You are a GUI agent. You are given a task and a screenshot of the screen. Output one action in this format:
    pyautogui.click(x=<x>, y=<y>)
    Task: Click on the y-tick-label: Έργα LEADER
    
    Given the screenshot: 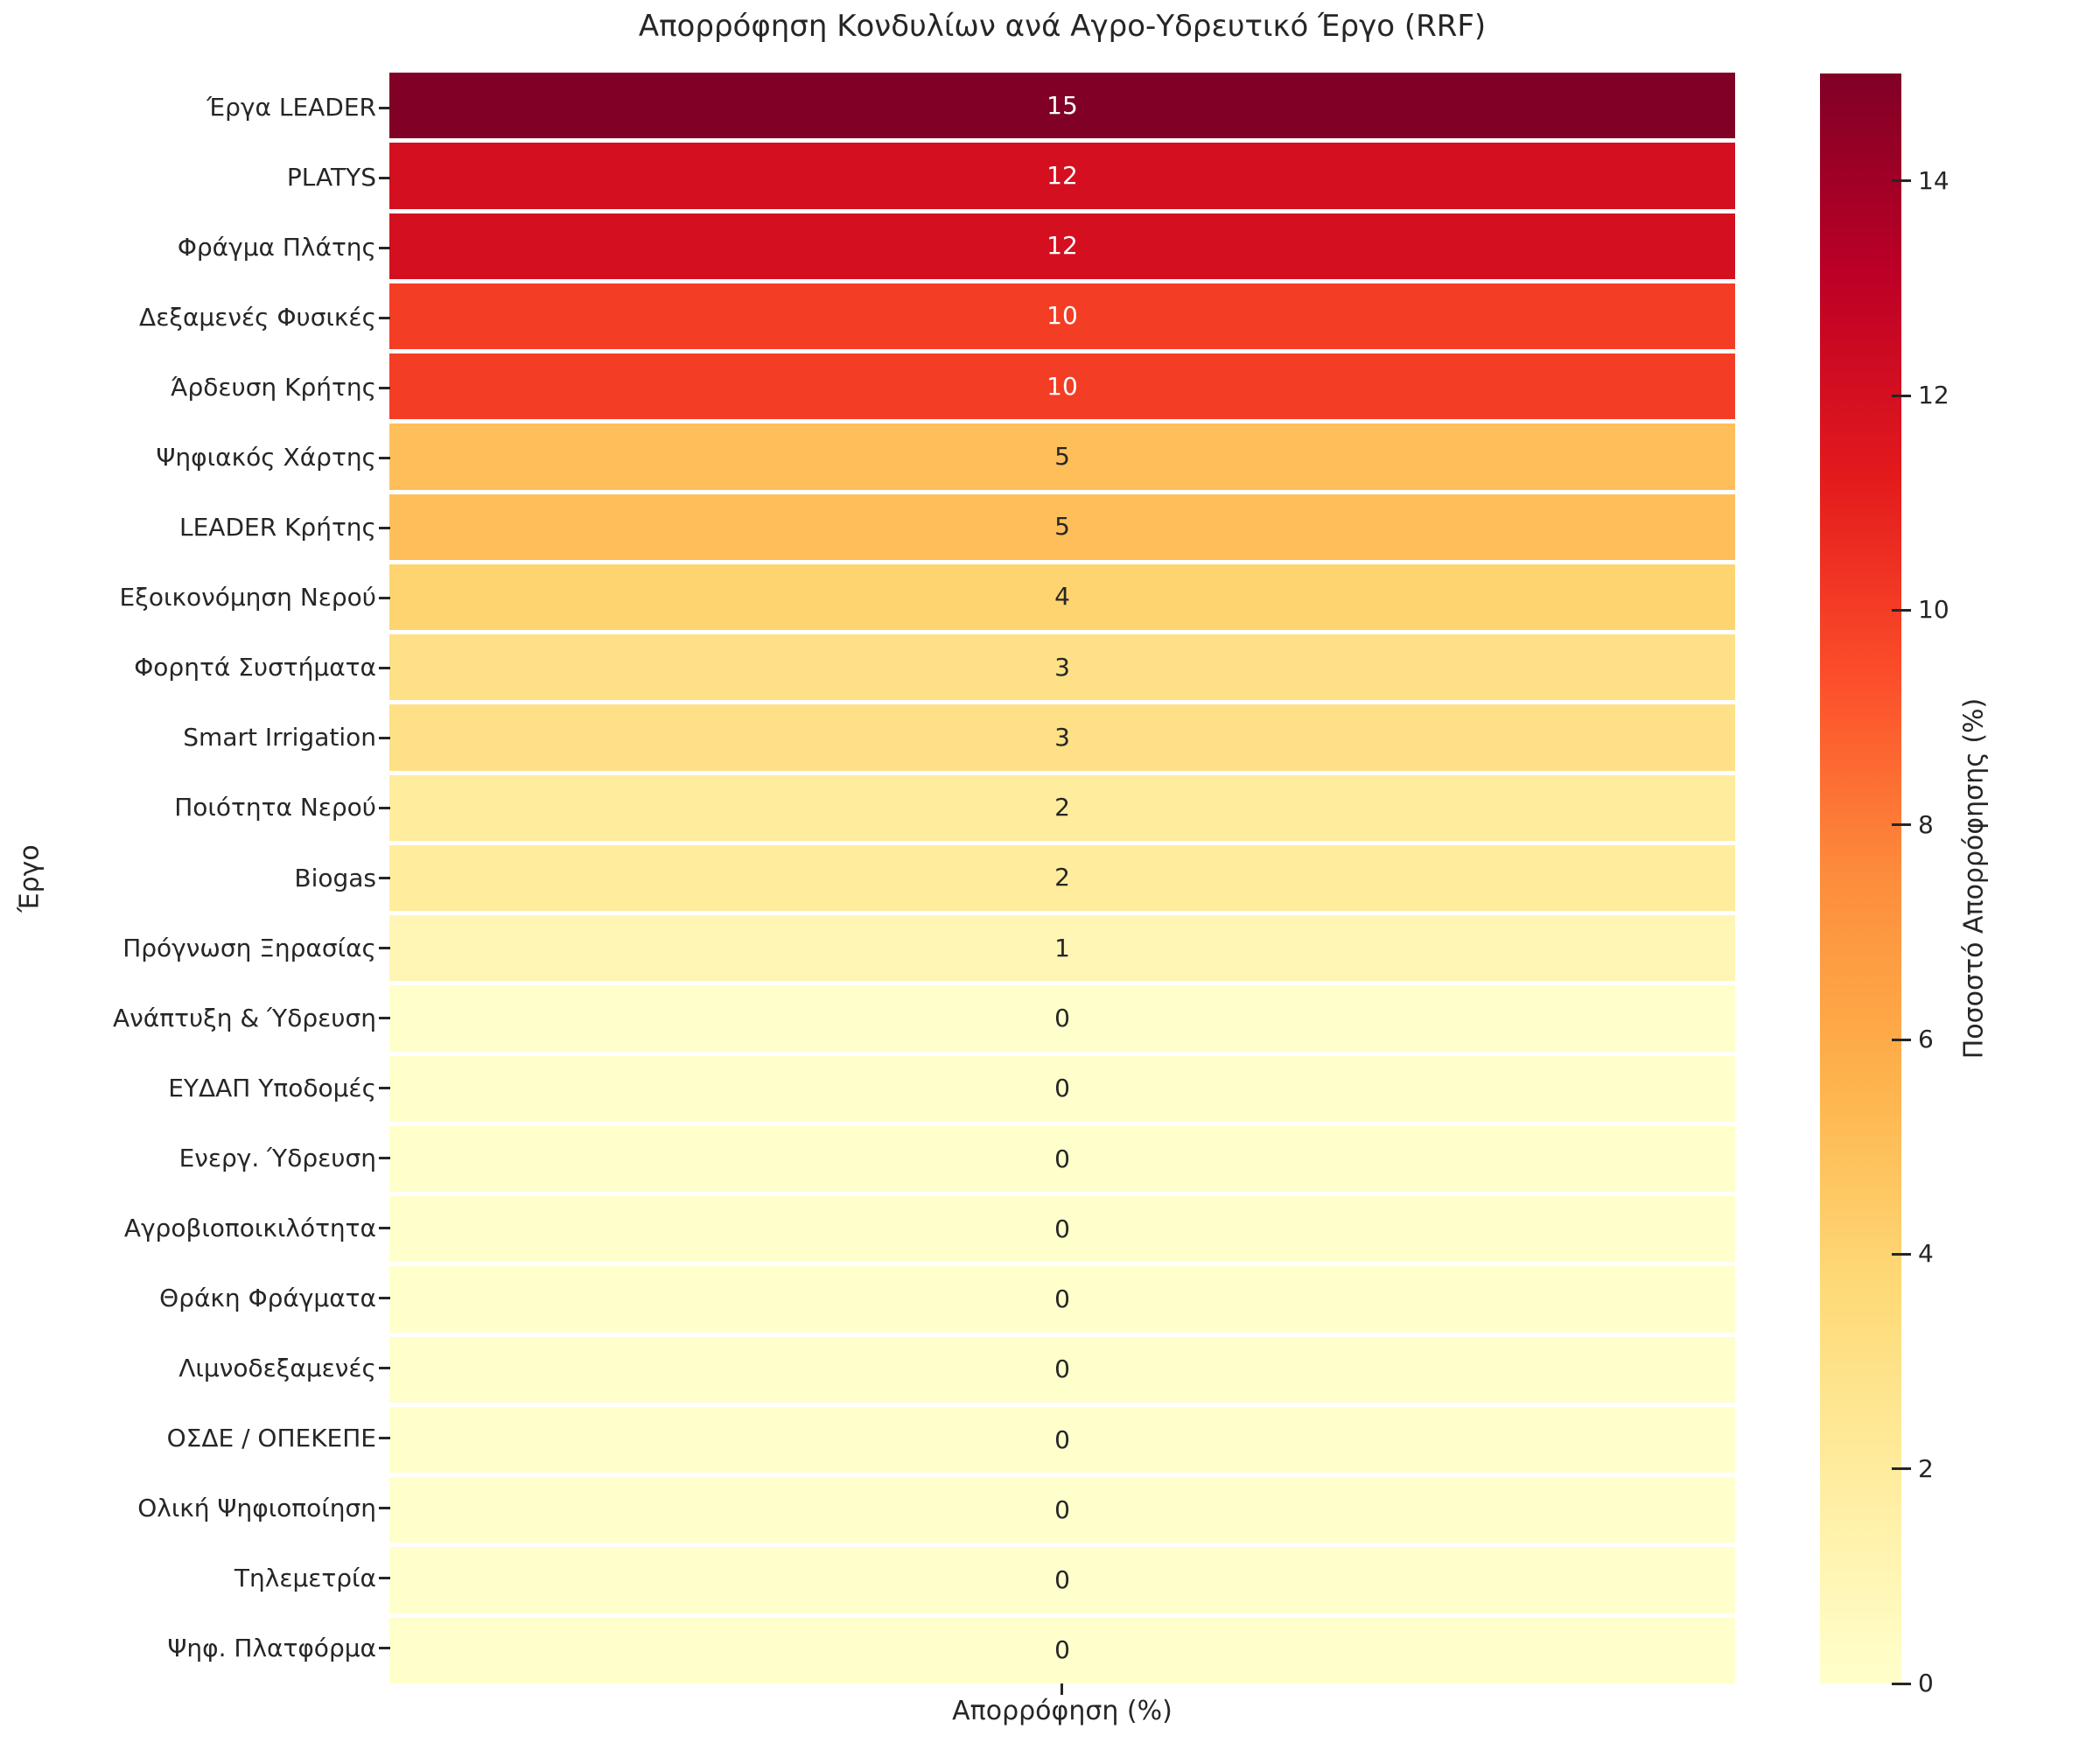 What is the action you would take?
    pyautogui.click(x=291, y=107)
    